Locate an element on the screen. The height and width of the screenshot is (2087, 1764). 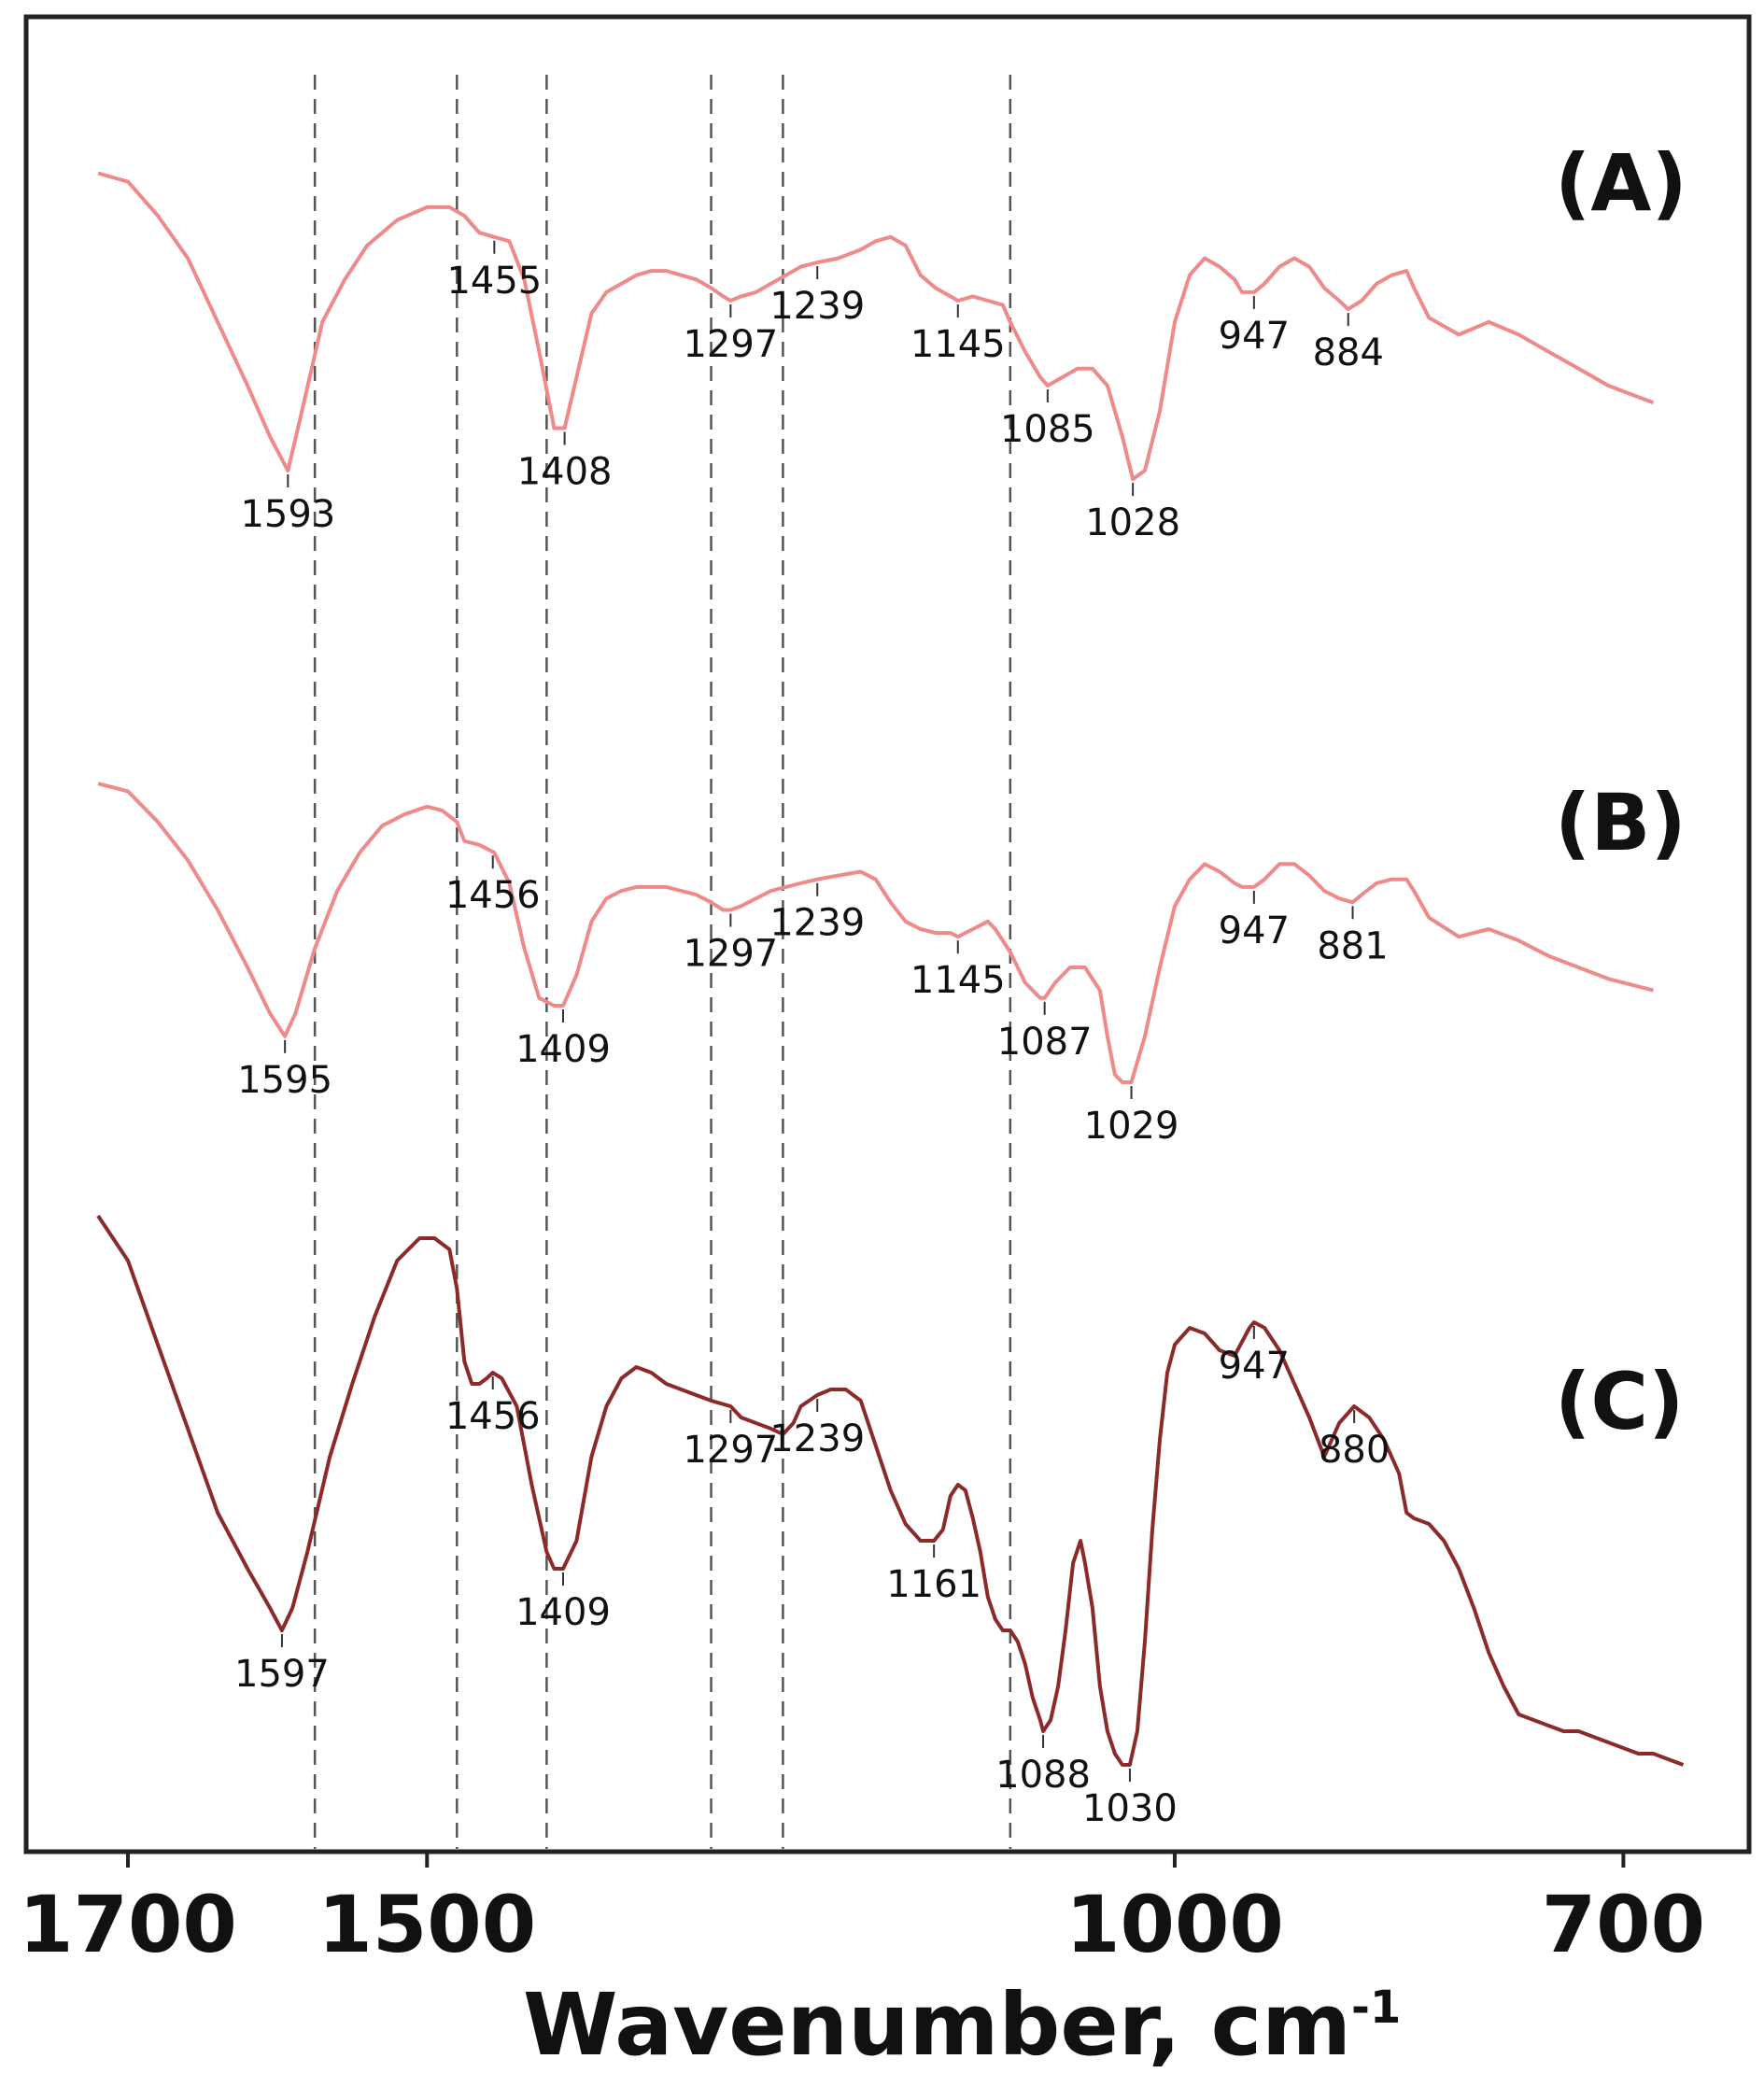
peak-label: 1455 is located at coordinates (494, 281).